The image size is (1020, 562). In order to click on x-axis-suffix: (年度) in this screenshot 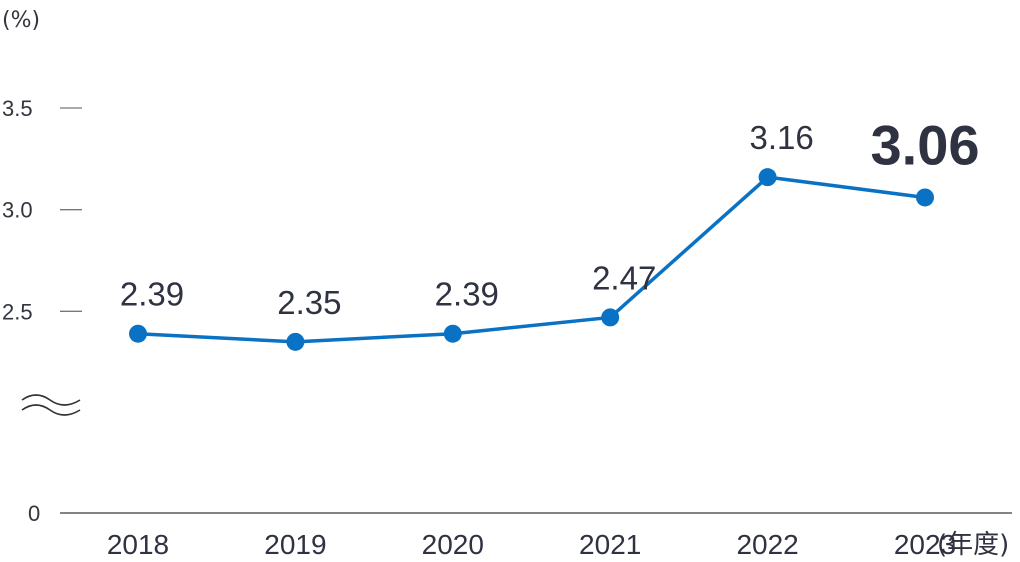, I will do `click(973, 545)`.